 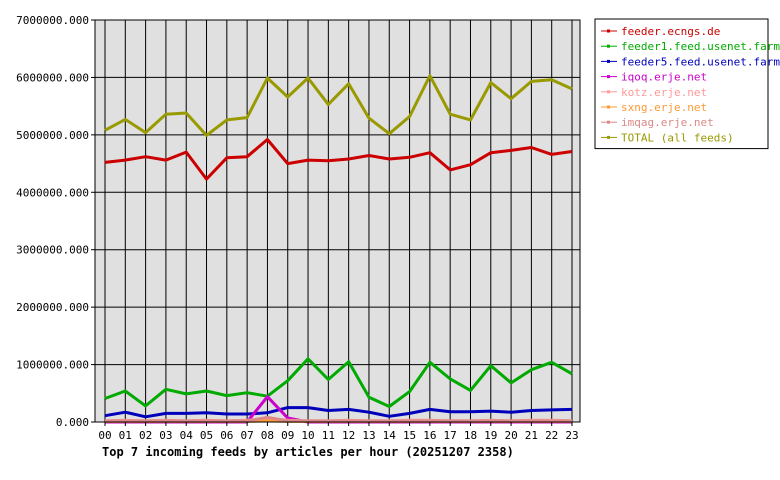 What do you see at coordinates (368, 435) in the screenshot?
I see `x-tick-label: 13` at bounding box center [368, 435].